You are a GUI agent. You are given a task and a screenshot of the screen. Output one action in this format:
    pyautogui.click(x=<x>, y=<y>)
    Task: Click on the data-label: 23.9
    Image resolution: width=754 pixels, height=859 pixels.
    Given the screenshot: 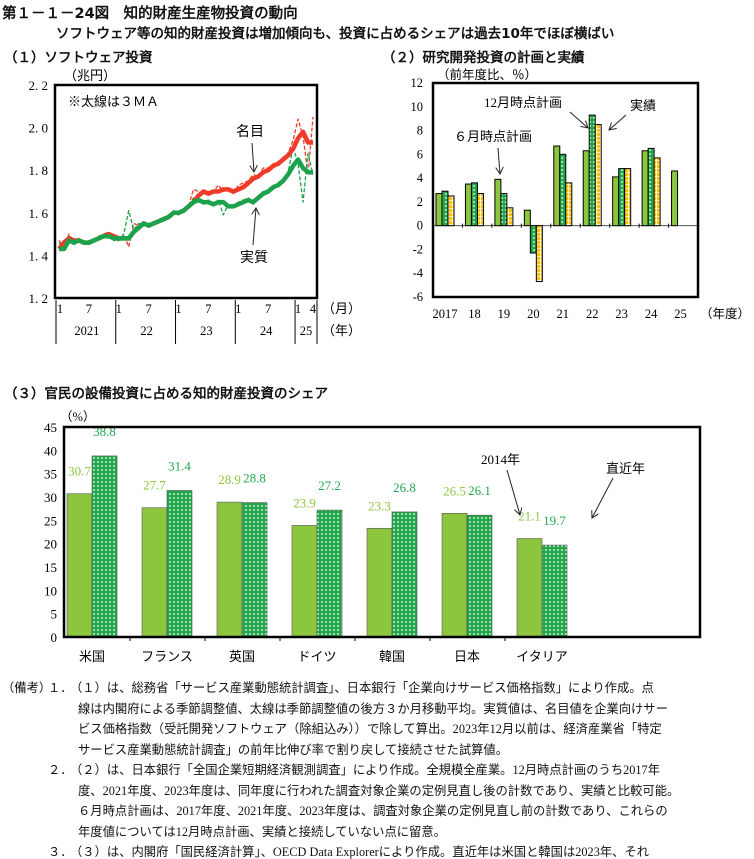 What is the action you would take?
    pyautogui.click(x=304, y=502)
    